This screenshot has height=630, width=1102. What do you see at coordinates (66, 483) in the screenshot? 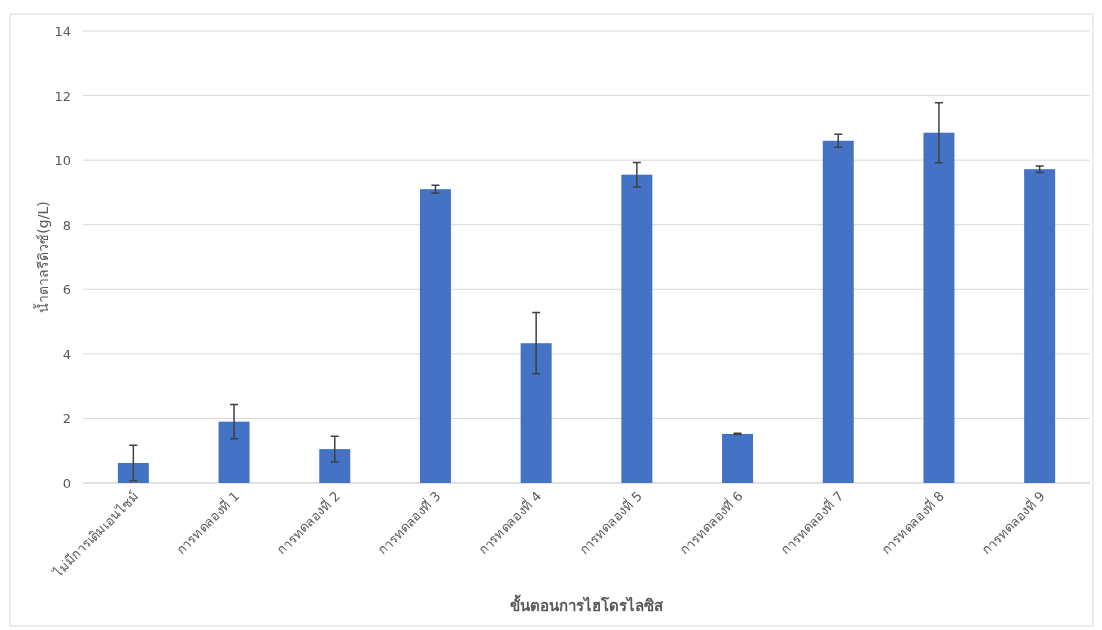
I see `y-tick-label: 0` at bounding box center [66, 483].